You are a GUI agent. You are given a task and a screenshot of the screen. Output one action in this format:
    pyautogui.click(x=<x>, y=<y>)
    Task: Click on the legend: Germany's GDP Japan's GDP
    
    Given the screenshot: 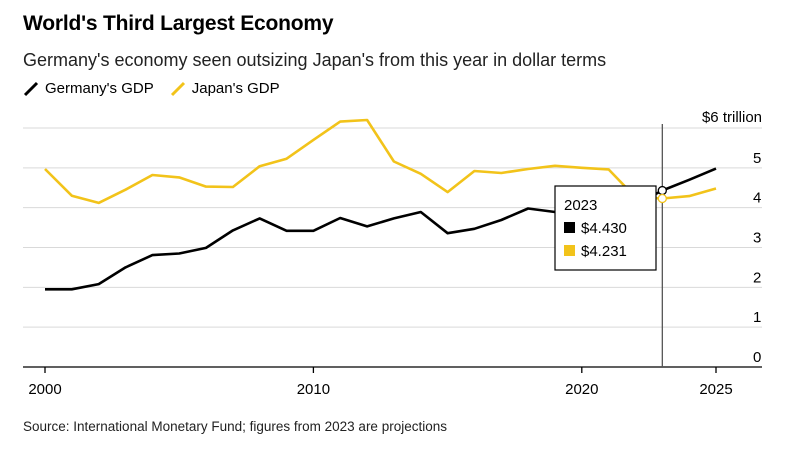 What is the action you would take?
    pyautogui.click(x=159, y=88)
    